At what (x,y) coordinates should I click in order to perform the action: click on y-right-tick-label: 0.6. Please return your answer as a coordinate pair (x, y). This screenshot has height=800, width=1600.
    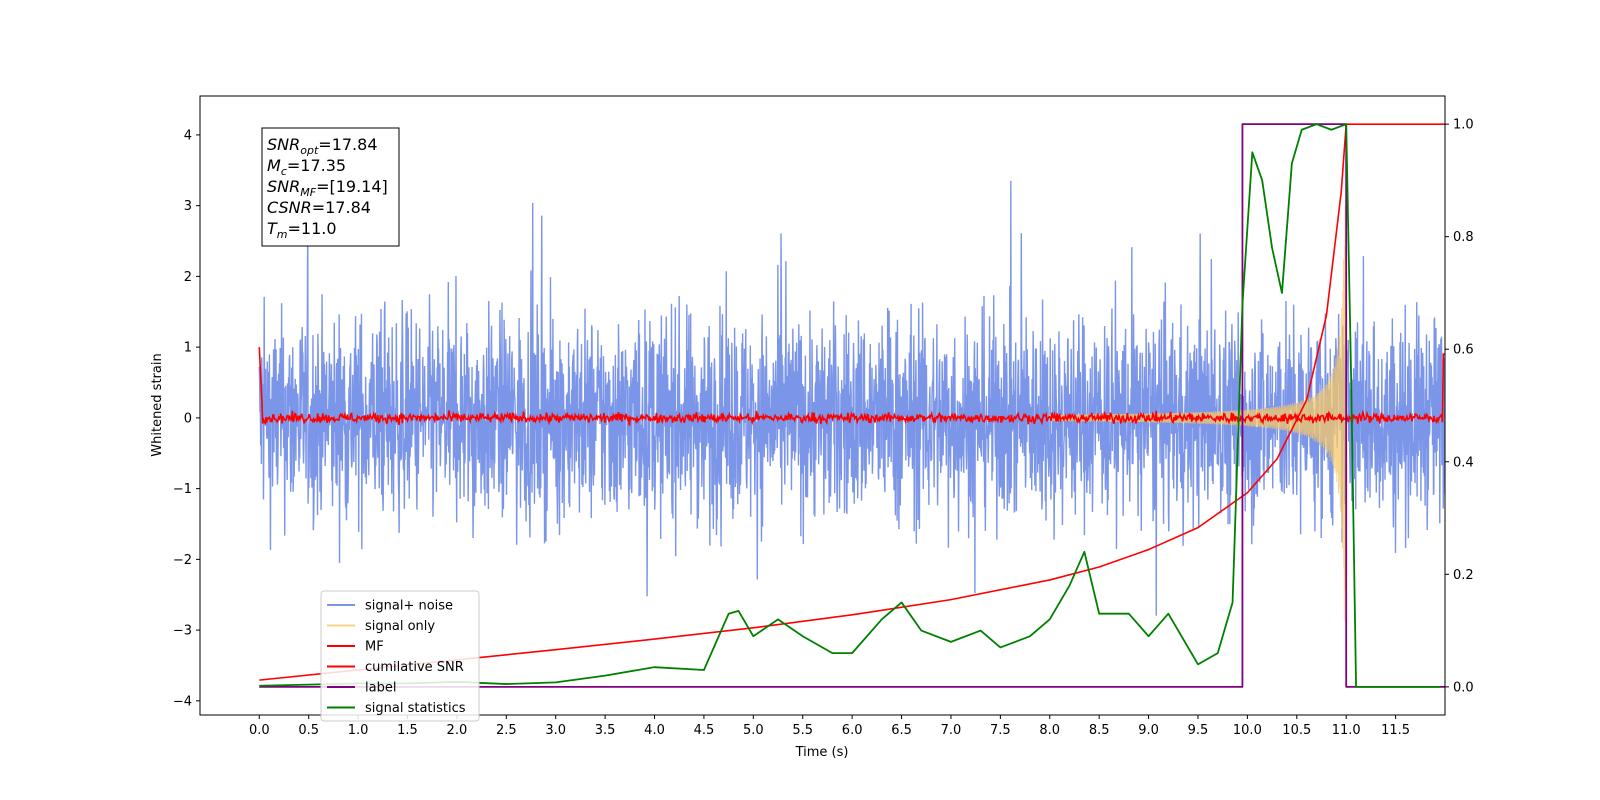
    Looking at the image, I should click on (1463, 350).